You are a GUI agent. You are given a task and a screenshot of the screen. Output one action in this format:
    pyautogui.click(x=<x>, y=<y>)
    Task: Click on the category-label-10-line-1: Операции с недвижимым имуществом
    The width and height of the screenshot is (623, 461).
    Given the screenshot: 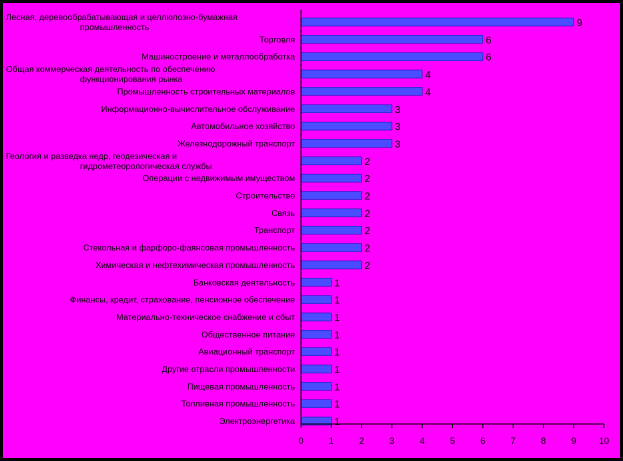 What is the action you would take?
    pyautogui.click(x=219, y=178)
    